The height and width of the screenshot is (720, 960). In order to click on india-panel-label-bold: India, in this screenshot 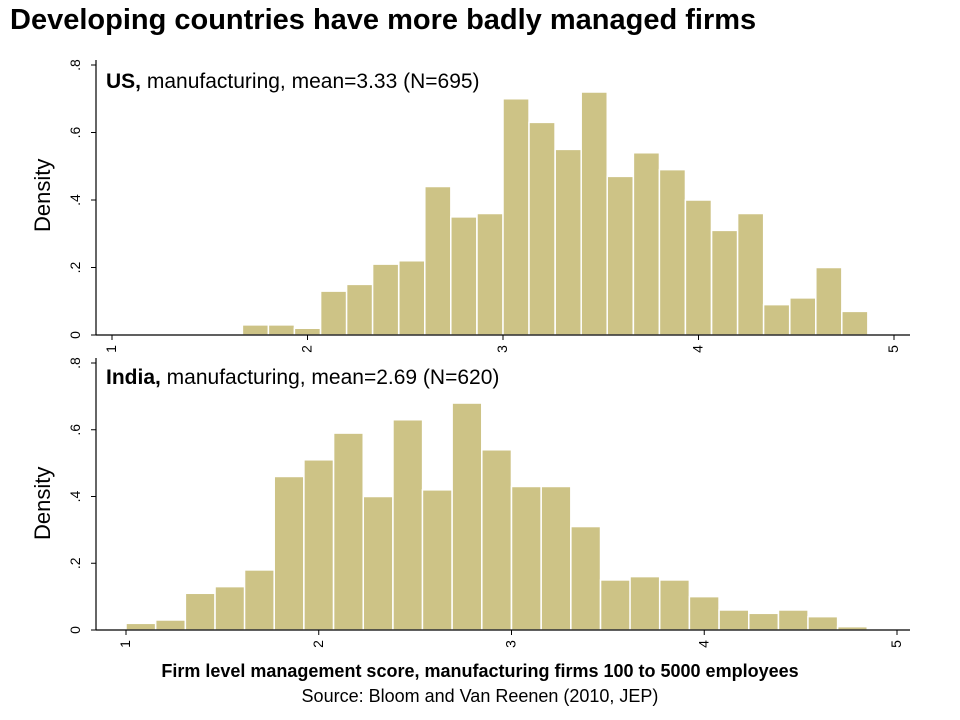, I will do `click(133, 377)`.